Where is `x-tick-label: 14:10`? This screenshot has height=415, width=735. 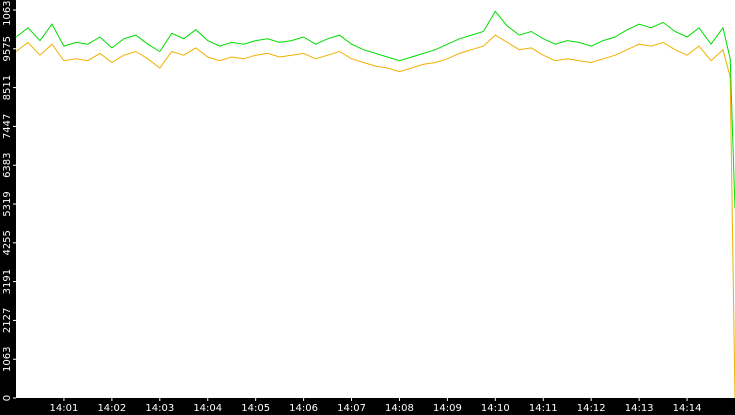 x-tick-label: 14:10 is located at coordinates (495, 408).